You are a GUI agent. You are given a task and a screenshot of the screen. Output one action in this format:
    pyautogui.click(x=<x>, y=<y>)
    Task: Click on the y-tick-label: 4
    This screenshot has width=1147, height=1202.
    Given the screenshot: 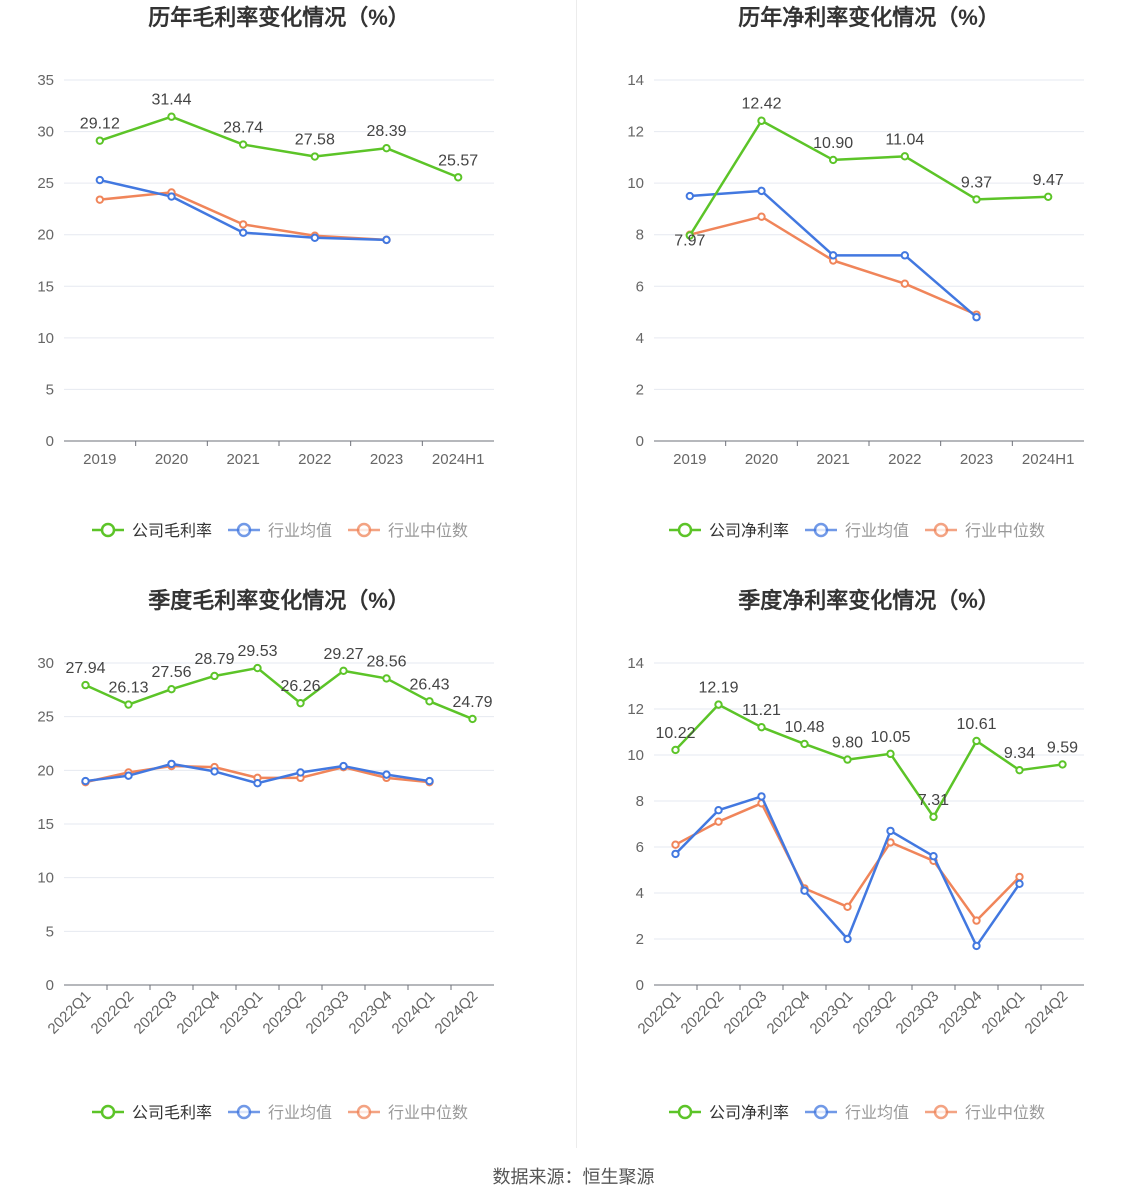 What is the action you would take?
    pyautogui.click(x=640, y=893)
    